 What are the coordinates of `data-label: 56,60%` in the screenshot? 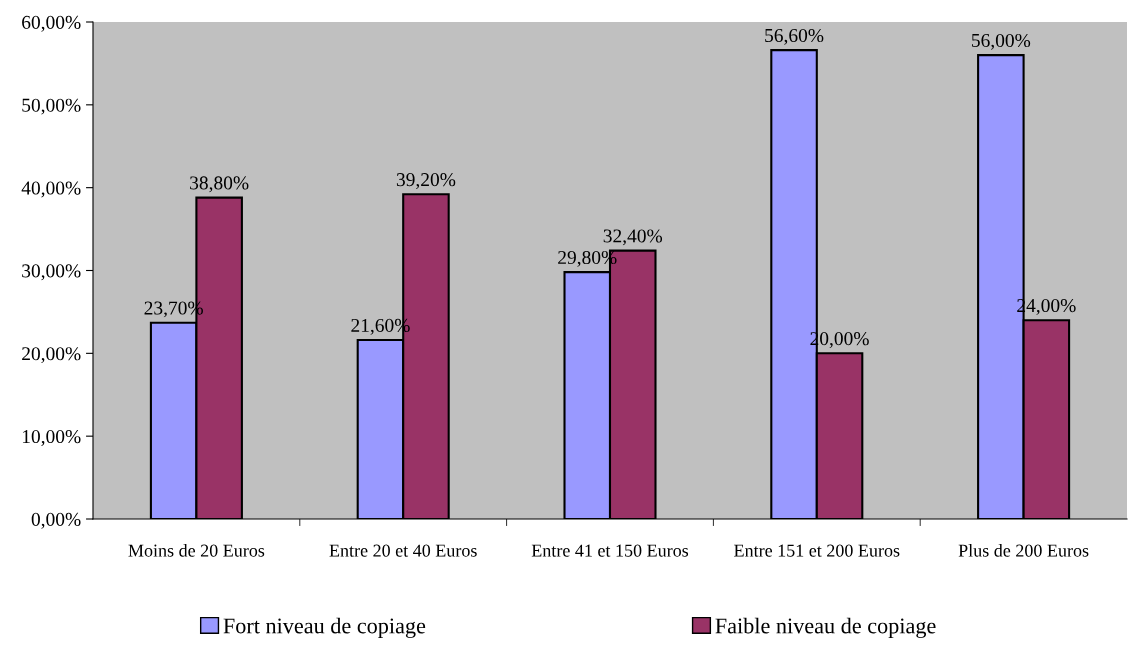 It's located at (794, 36).